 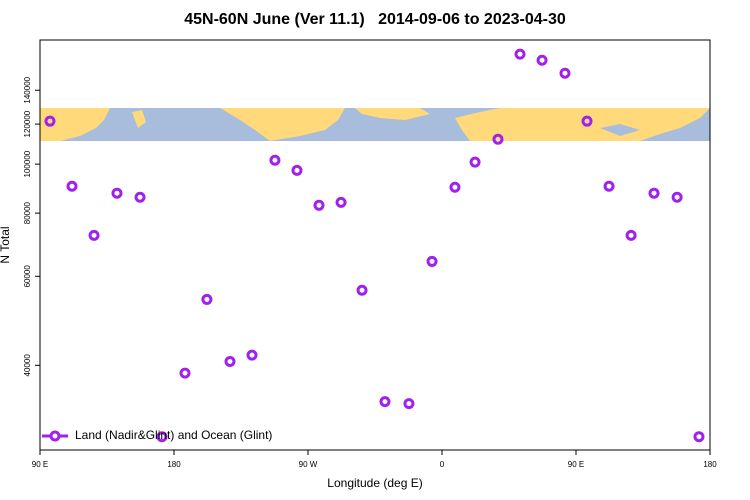 What do you see at coordinates (27, 163) in the screenshot?
I see `y-tick-label: 100000` at bounding box center [27, 163].